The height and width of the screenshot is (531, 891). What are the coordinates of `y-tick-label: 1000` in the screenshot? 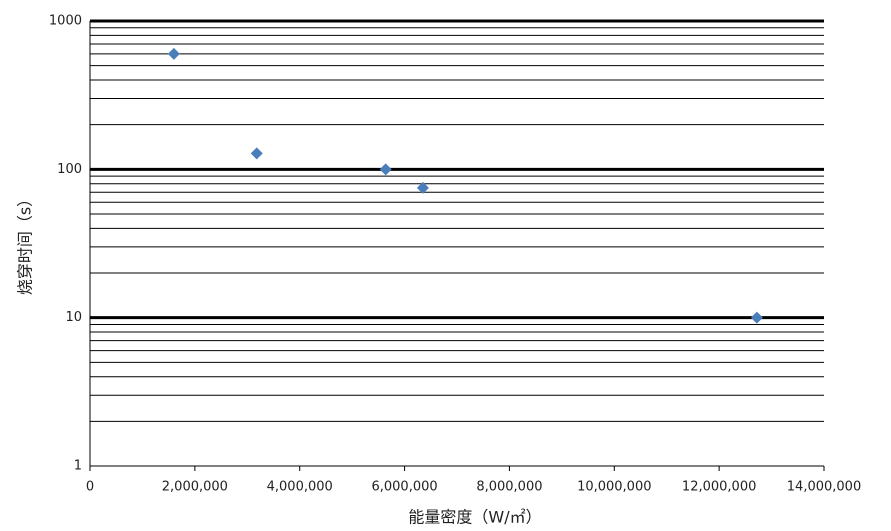 It's located at (65, 21).